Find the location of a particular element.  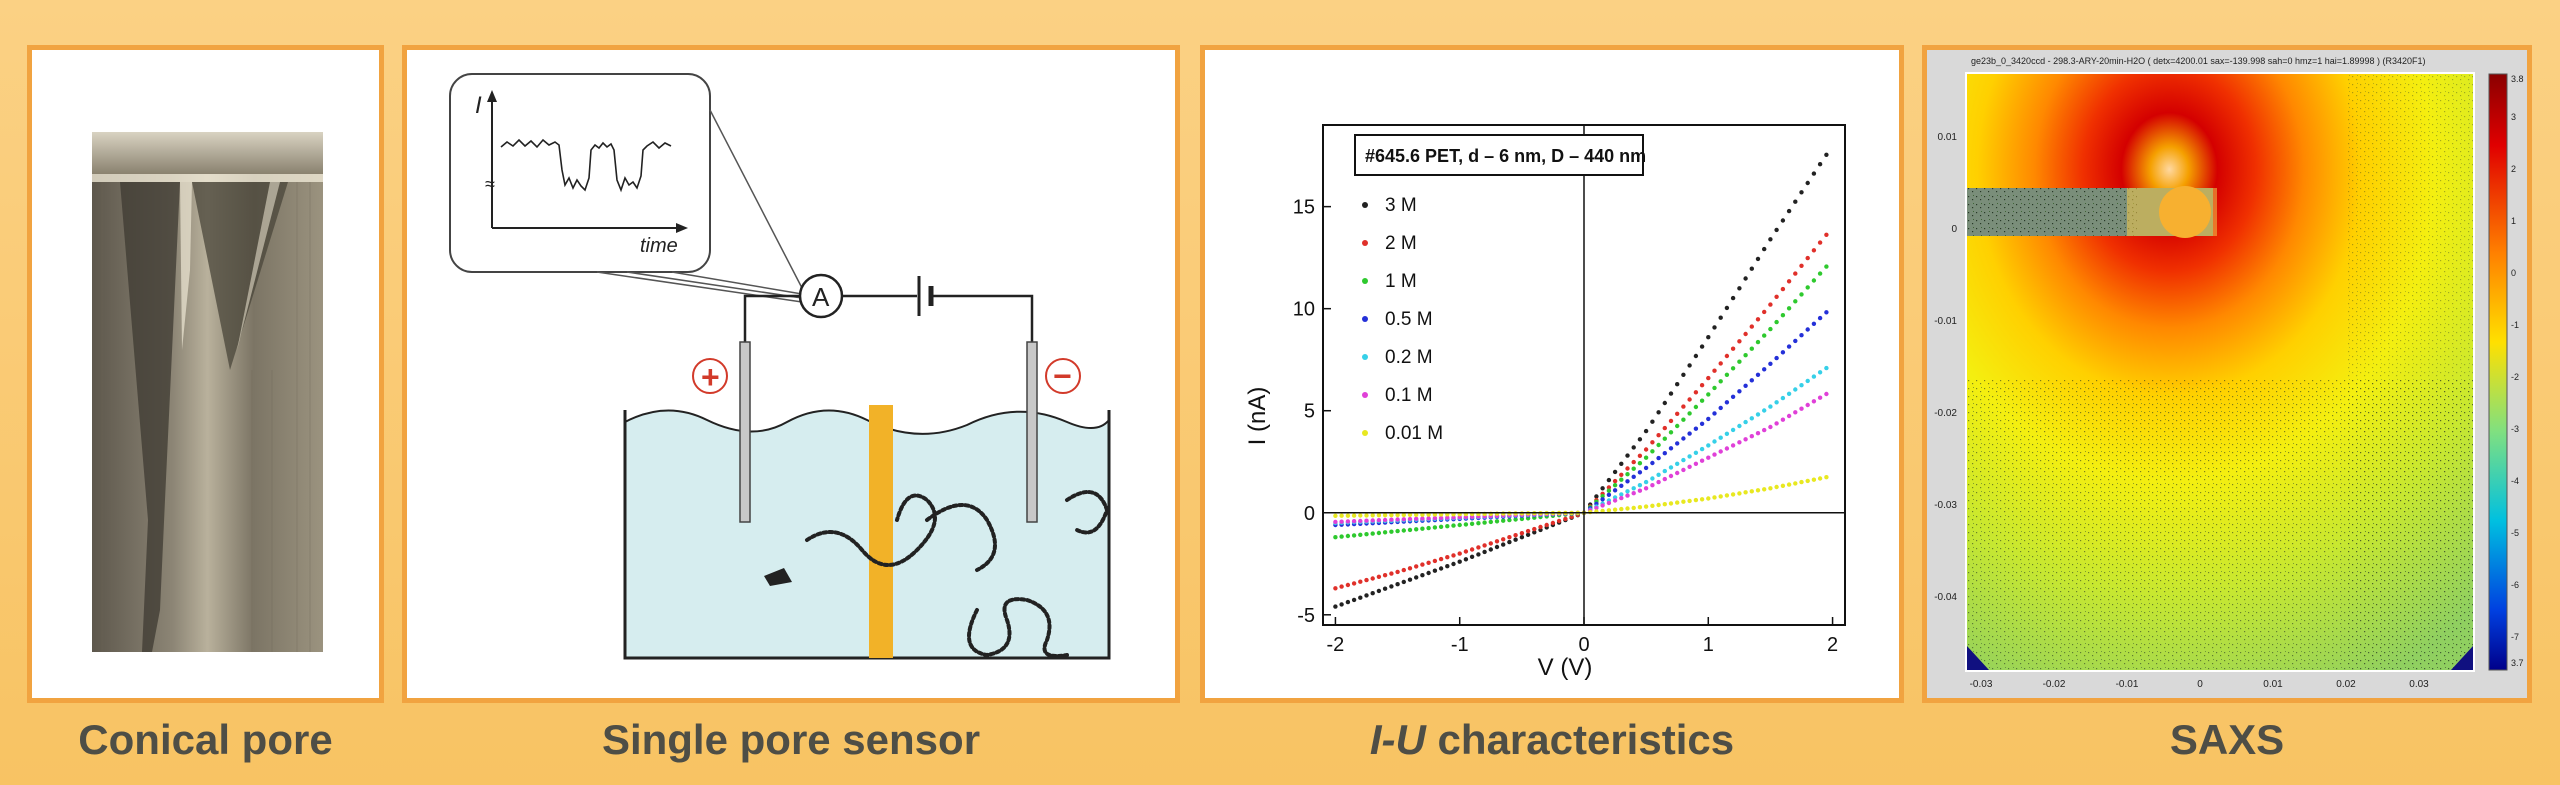

current-trace is located at coordinates (586, 165).